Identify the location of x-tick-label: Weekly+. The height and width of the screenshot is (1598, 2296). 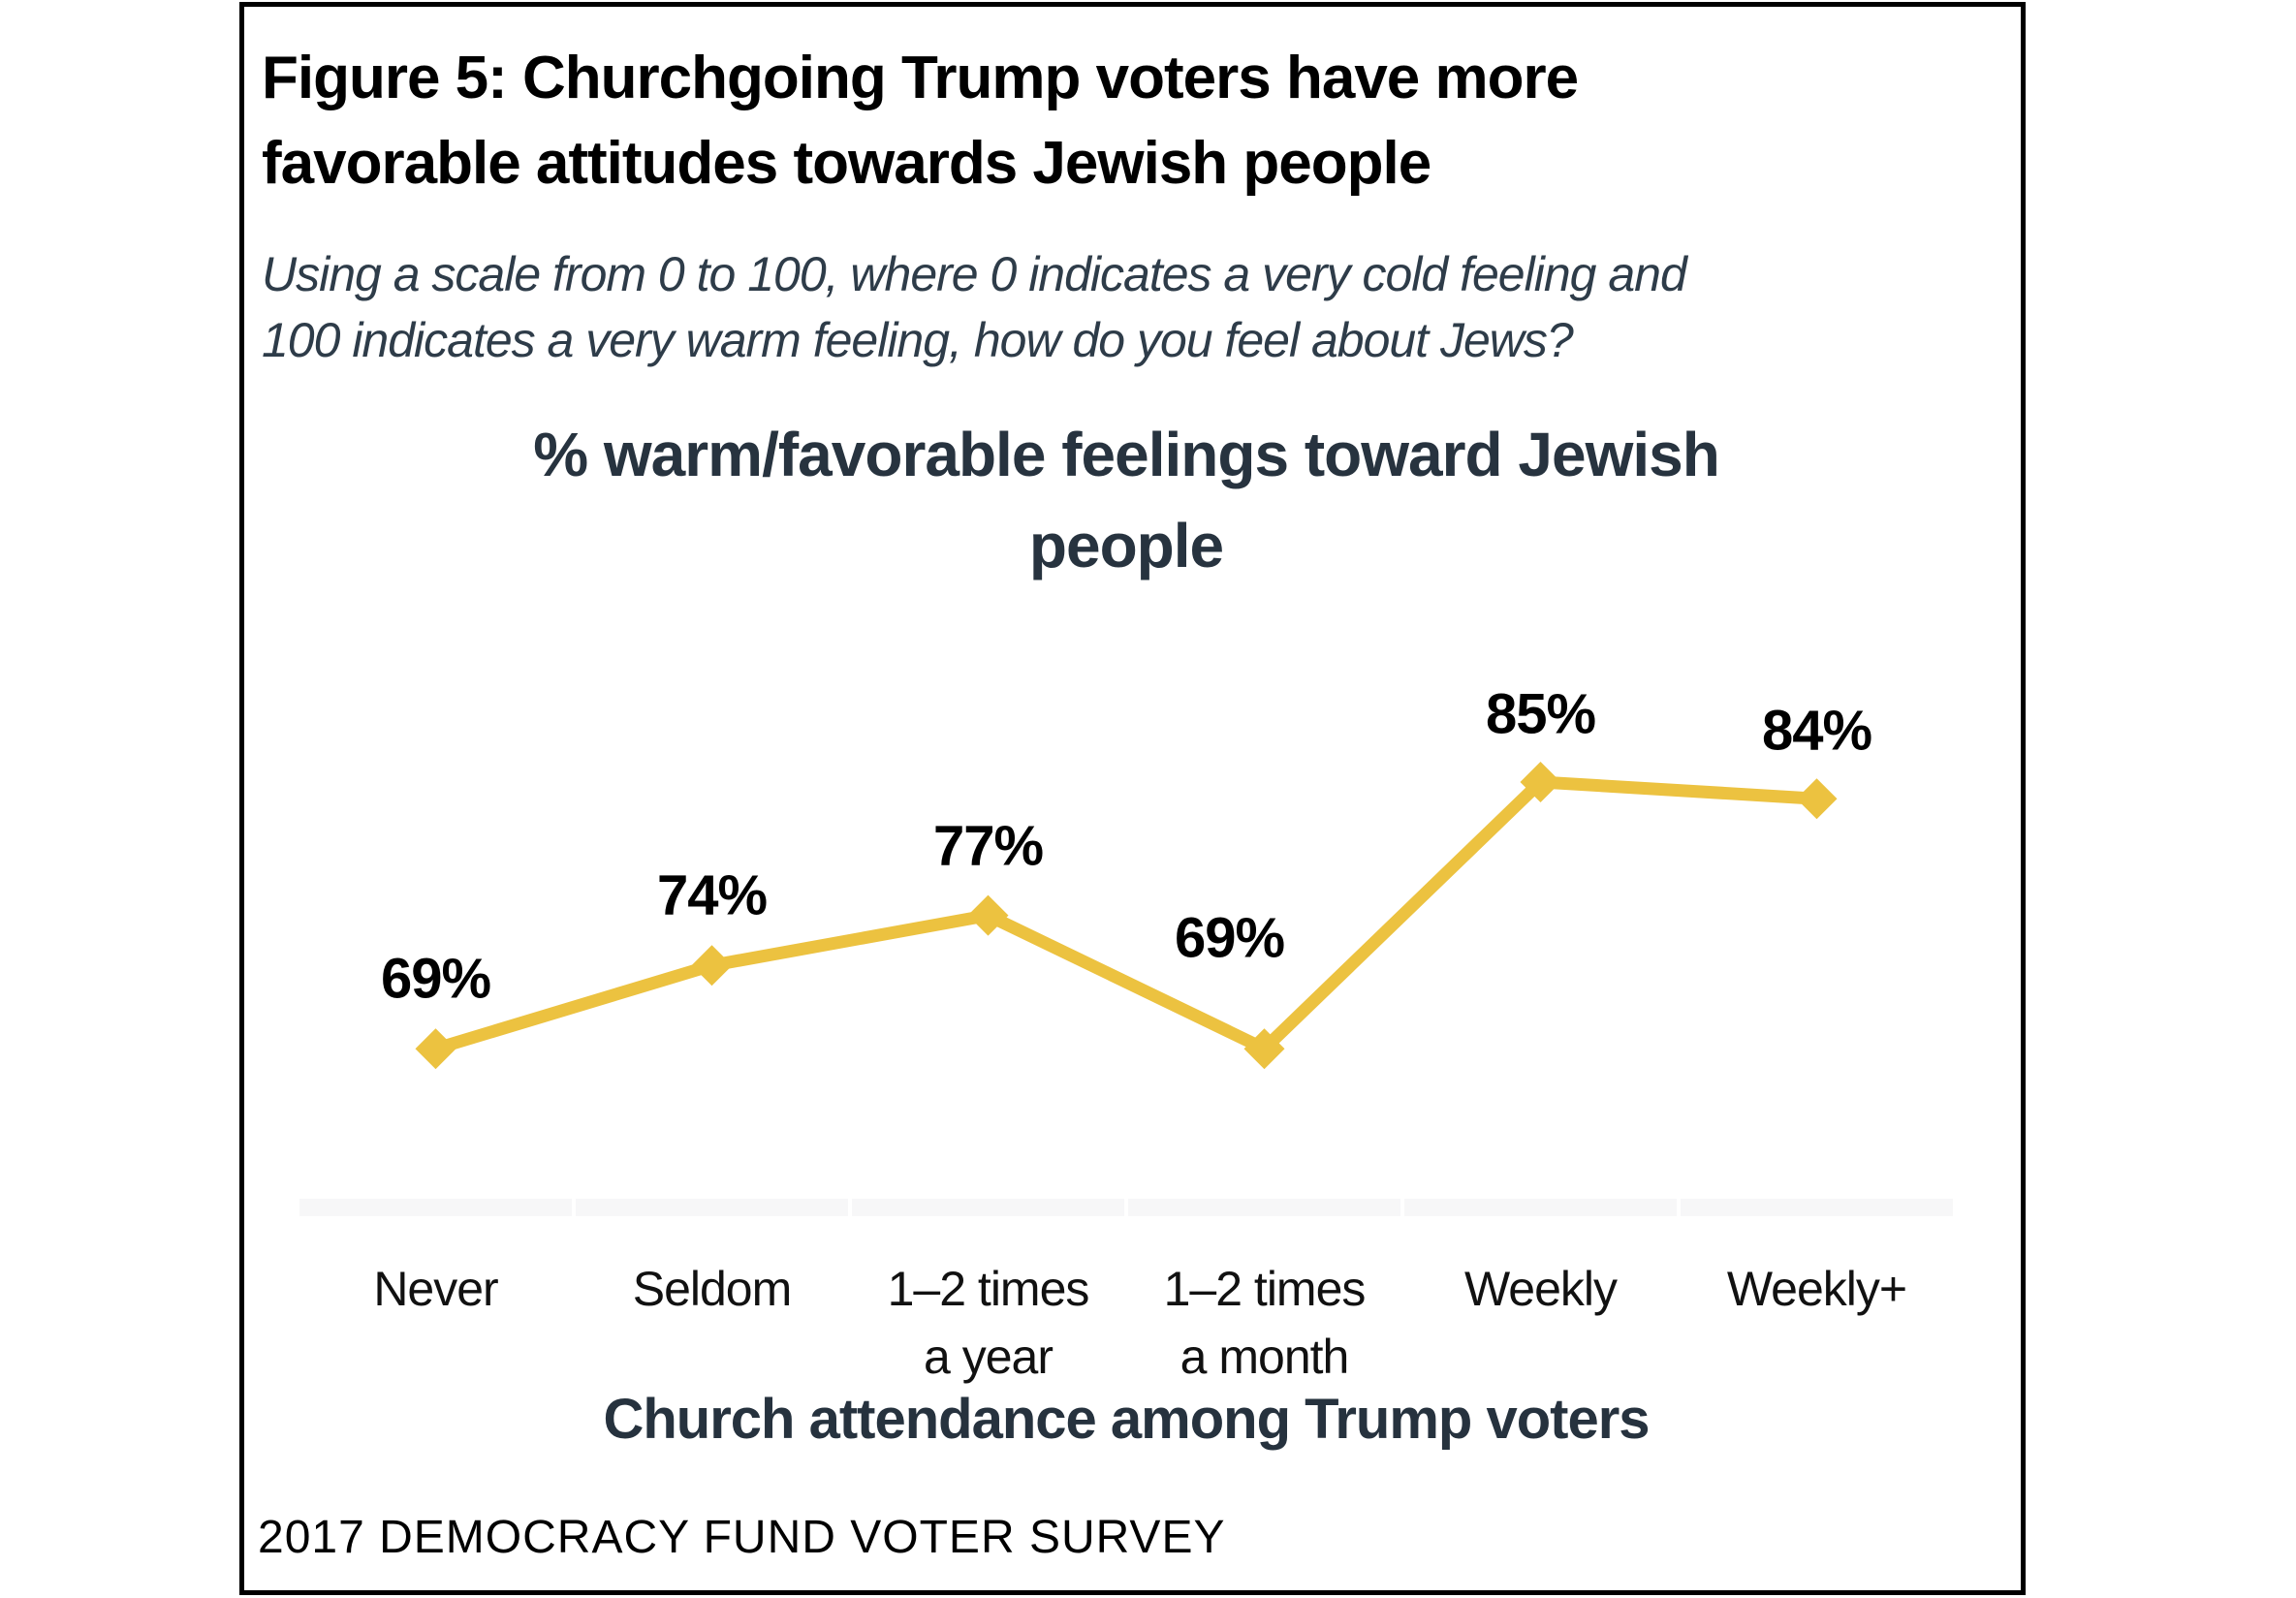
(1817, 1289).